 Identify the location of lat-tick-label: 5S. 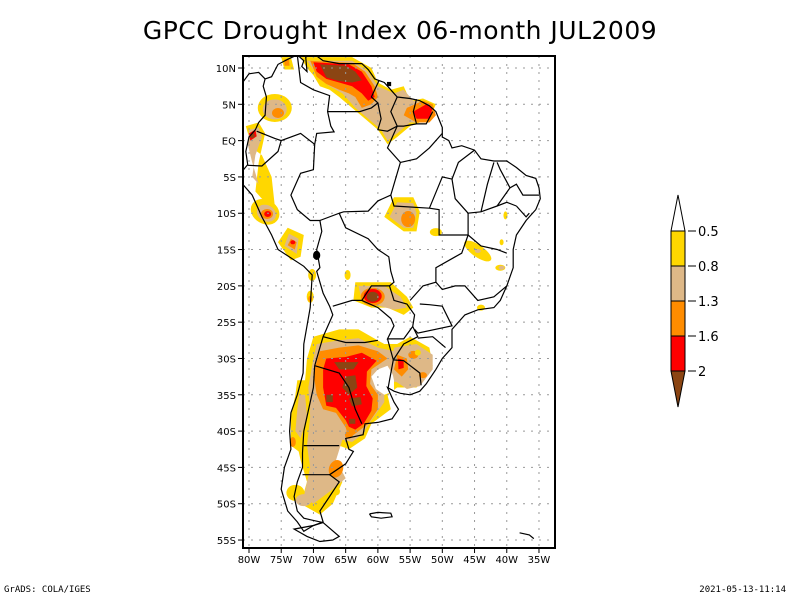
(229, 178).